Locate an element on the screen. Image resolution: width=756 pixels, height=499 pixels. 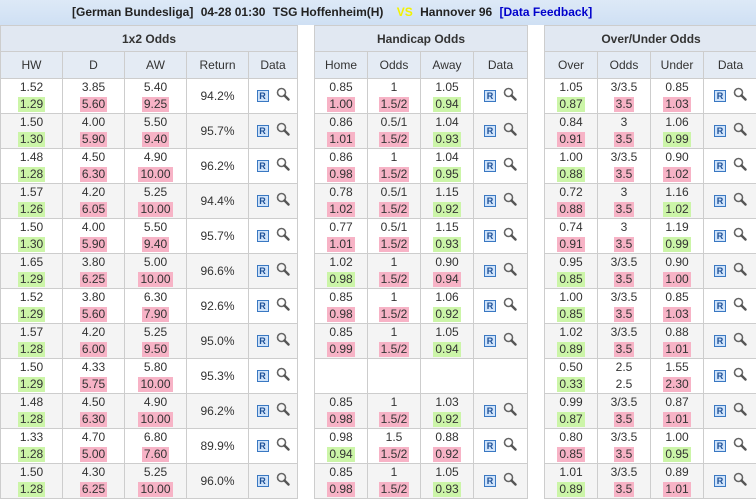
opening-odds: 0.86 is located at coordinates (340, 157).